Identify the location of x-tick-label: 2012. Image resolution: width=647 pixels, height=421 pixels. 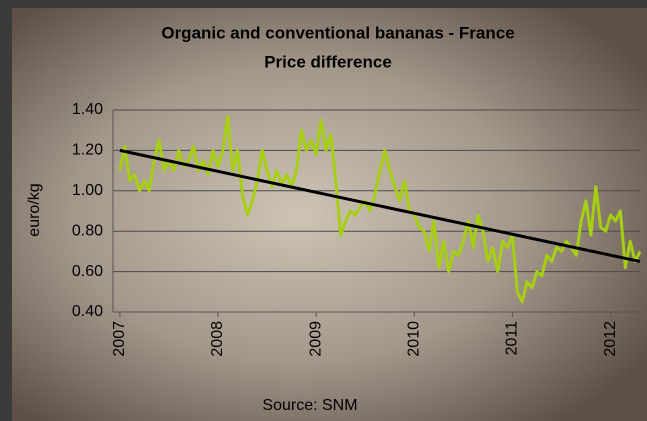
(610, 339).